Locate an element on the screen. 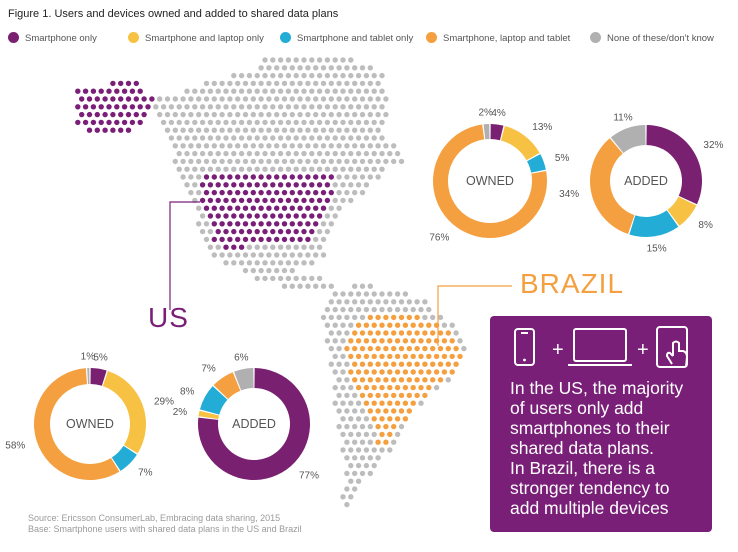 This screenshot has height=552, width=738. callout-line: add multiple devices is located at coordinates (589, 508).